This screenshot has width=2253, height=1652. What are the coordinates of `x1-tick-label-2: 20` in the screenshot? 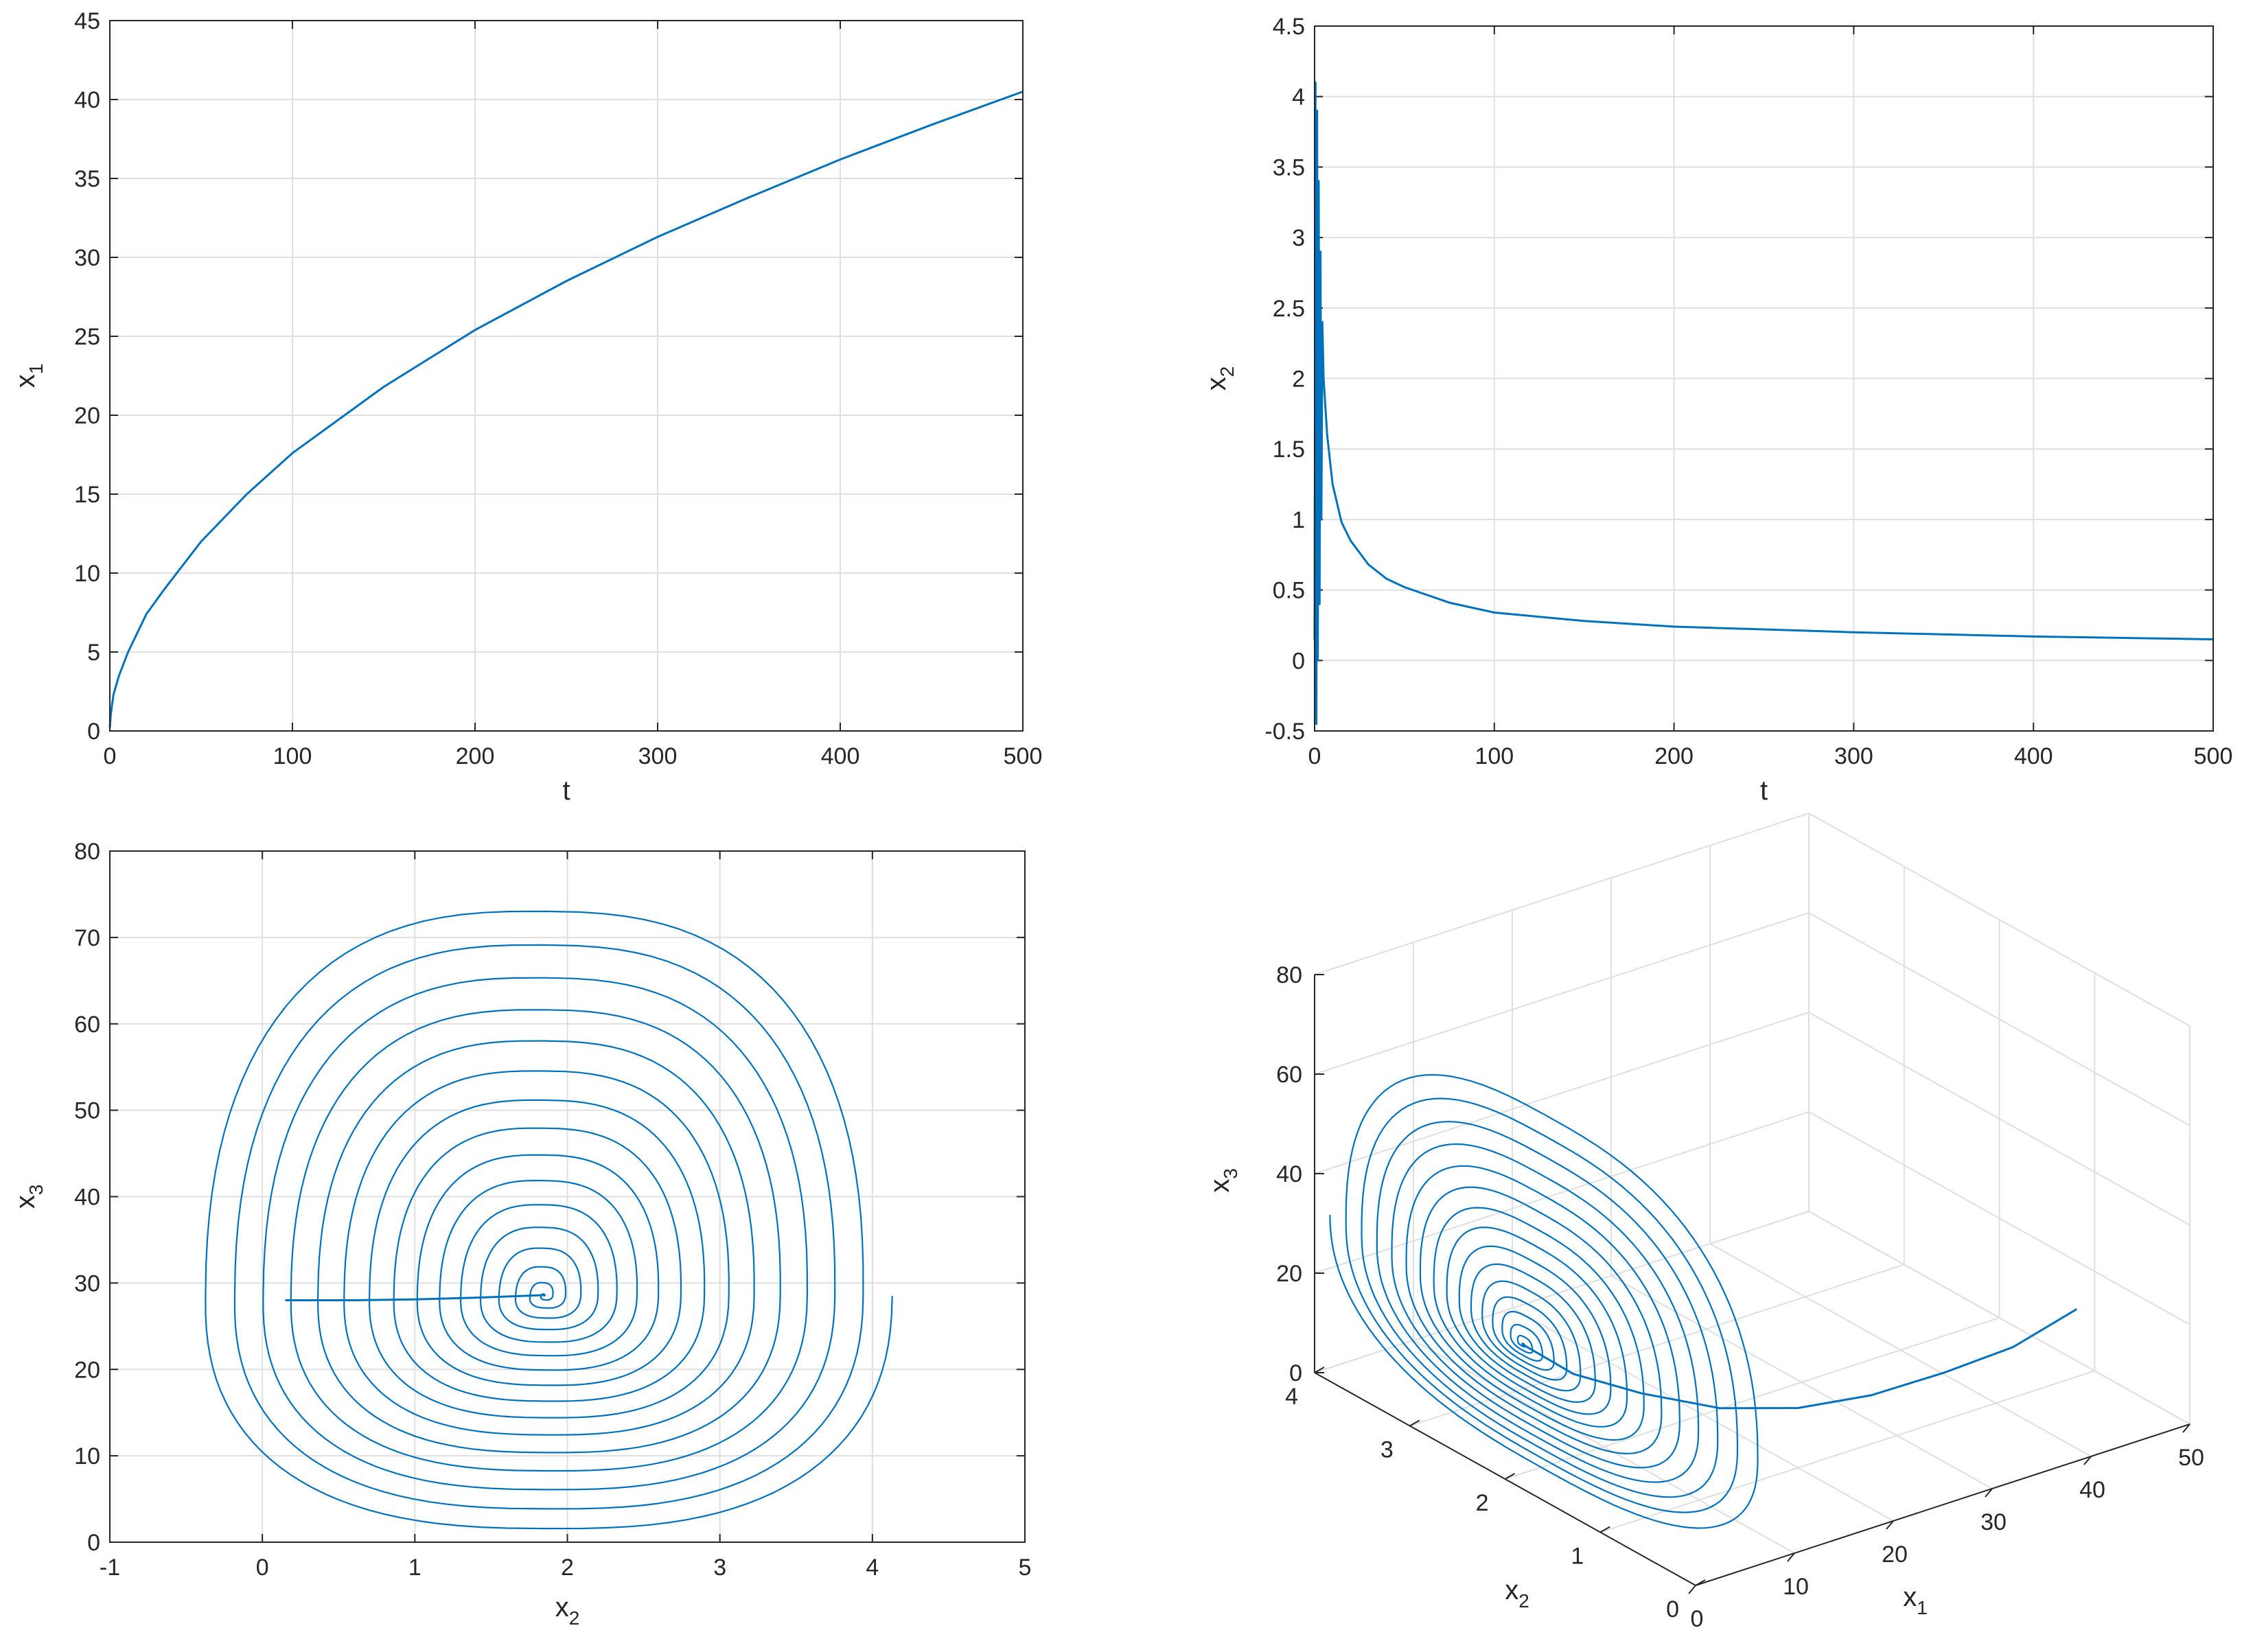 It's located at (1895, 1555).